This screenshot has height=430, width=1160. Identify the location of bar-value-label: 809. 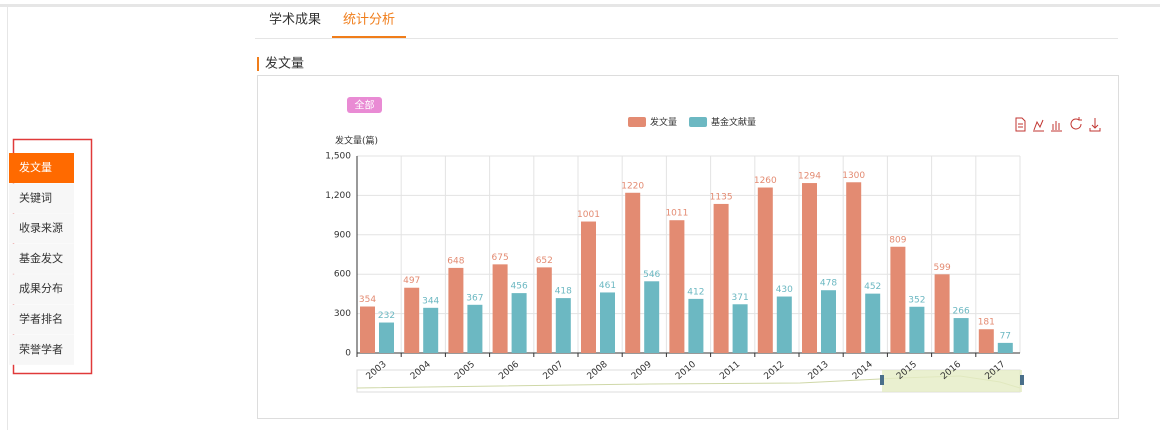
(897, 240).